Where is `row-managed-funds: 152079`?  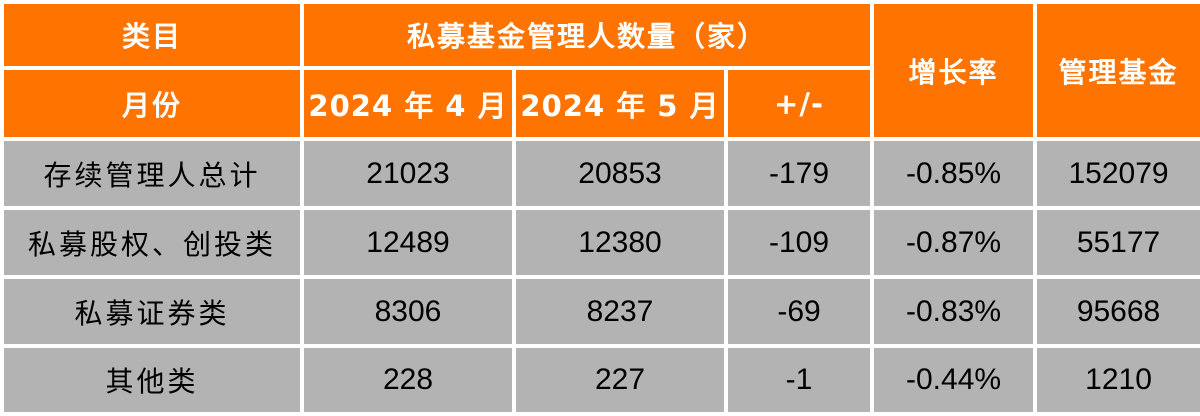
row-managed-funds: 152079 is located at coordinates (1116, 173).